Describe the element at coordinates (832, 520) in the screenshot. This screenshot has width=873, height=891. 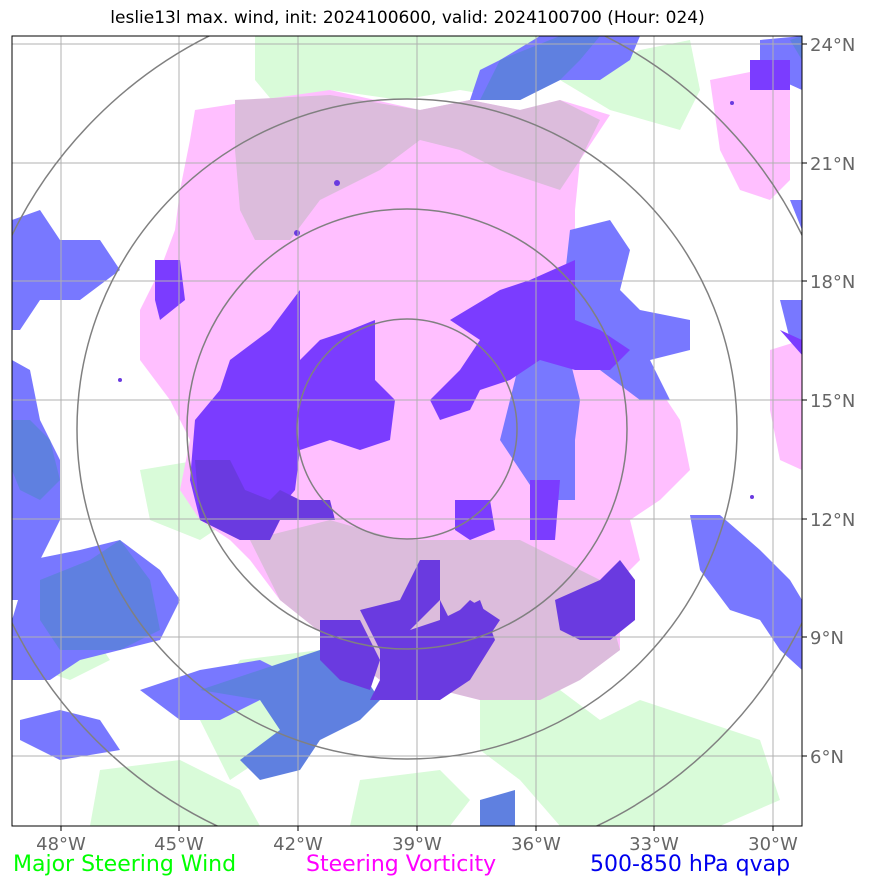
I see `lat-tick-label: 12°N` at that location.